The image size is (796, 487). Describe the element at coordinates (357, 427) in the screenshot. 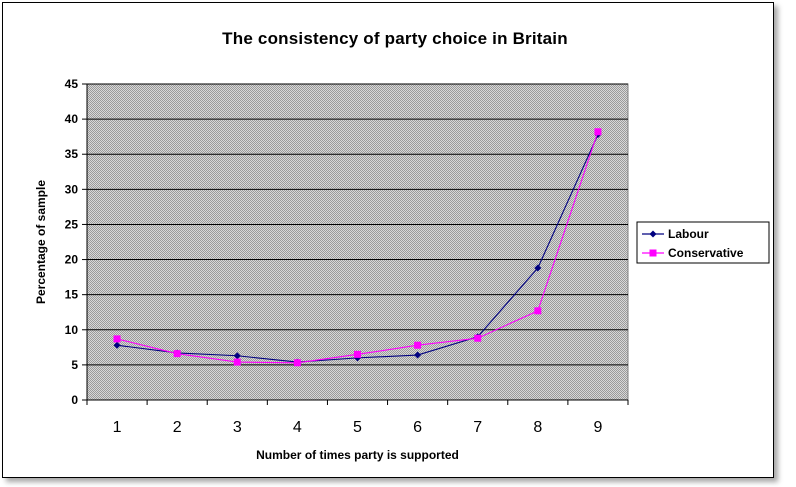

I see `x-tick-label: 5` at that location.